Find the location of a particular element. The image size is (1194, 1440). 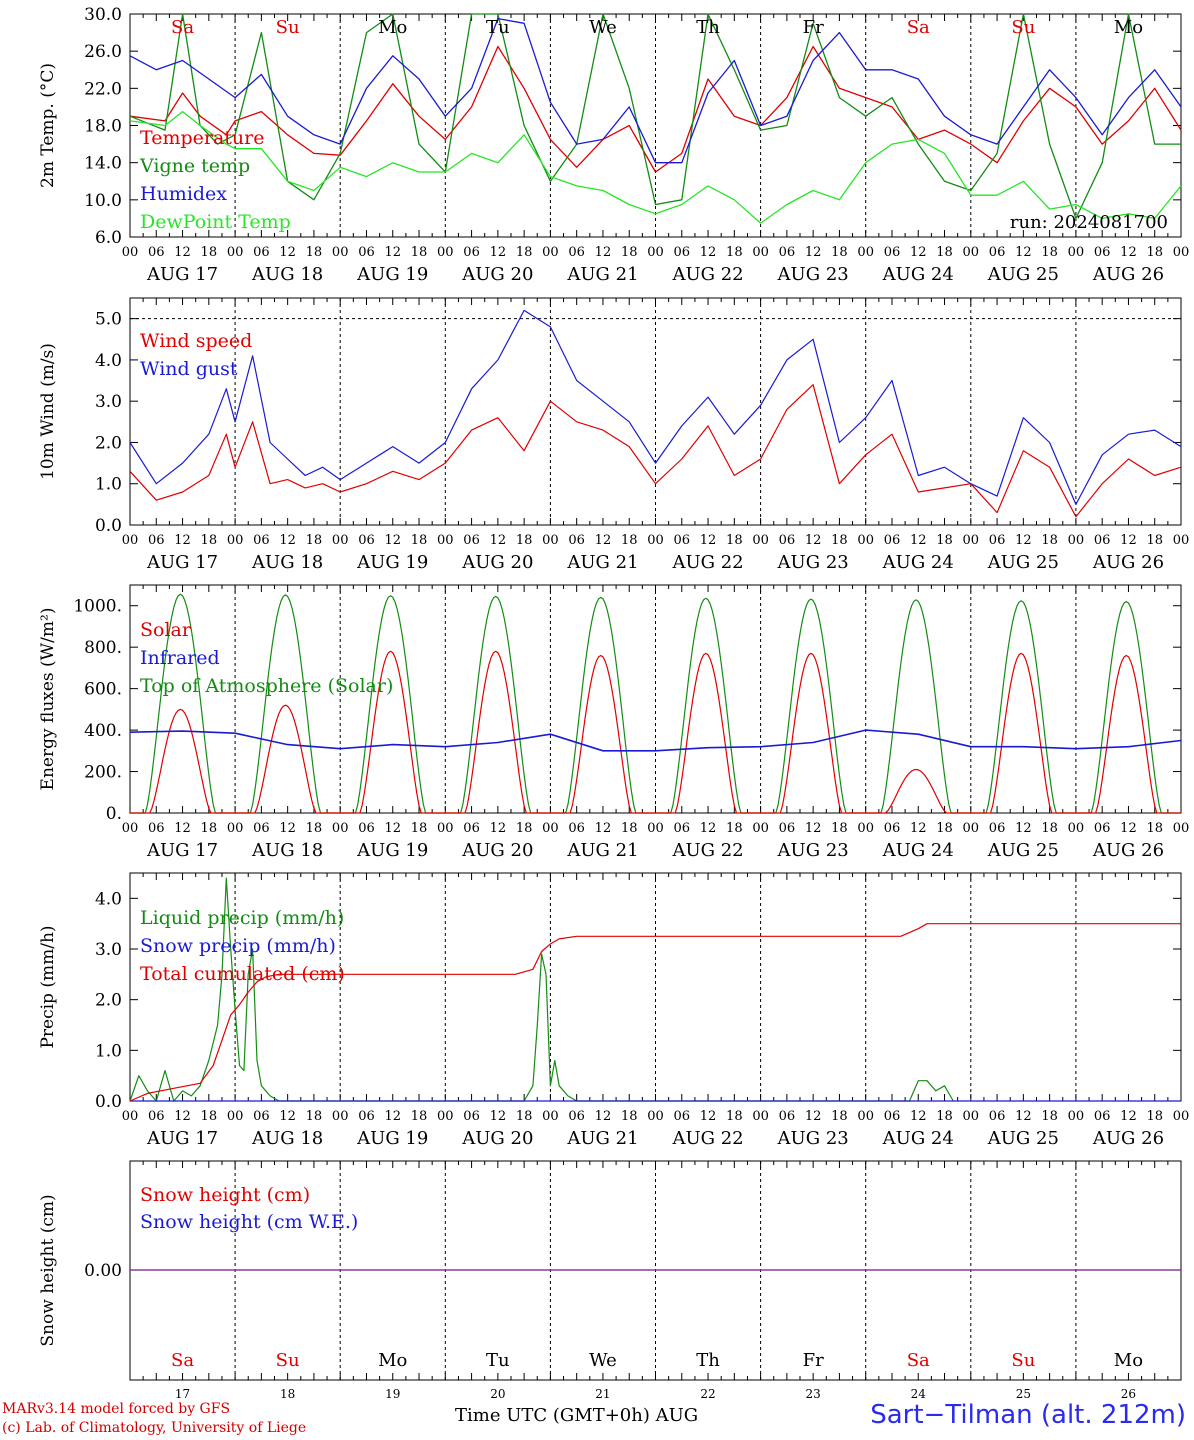

y-tick-label: 1.0 is located at coordinates (108, 1051).